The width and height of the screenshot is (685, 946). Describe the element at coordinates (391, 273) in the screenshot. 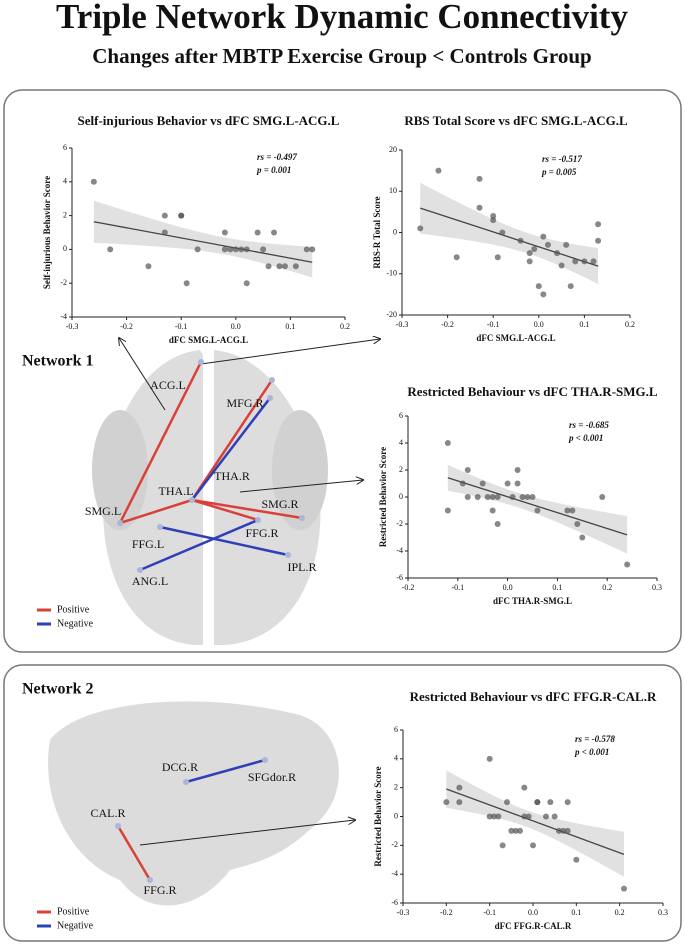

I see `y-tick-label: -10` at that location.